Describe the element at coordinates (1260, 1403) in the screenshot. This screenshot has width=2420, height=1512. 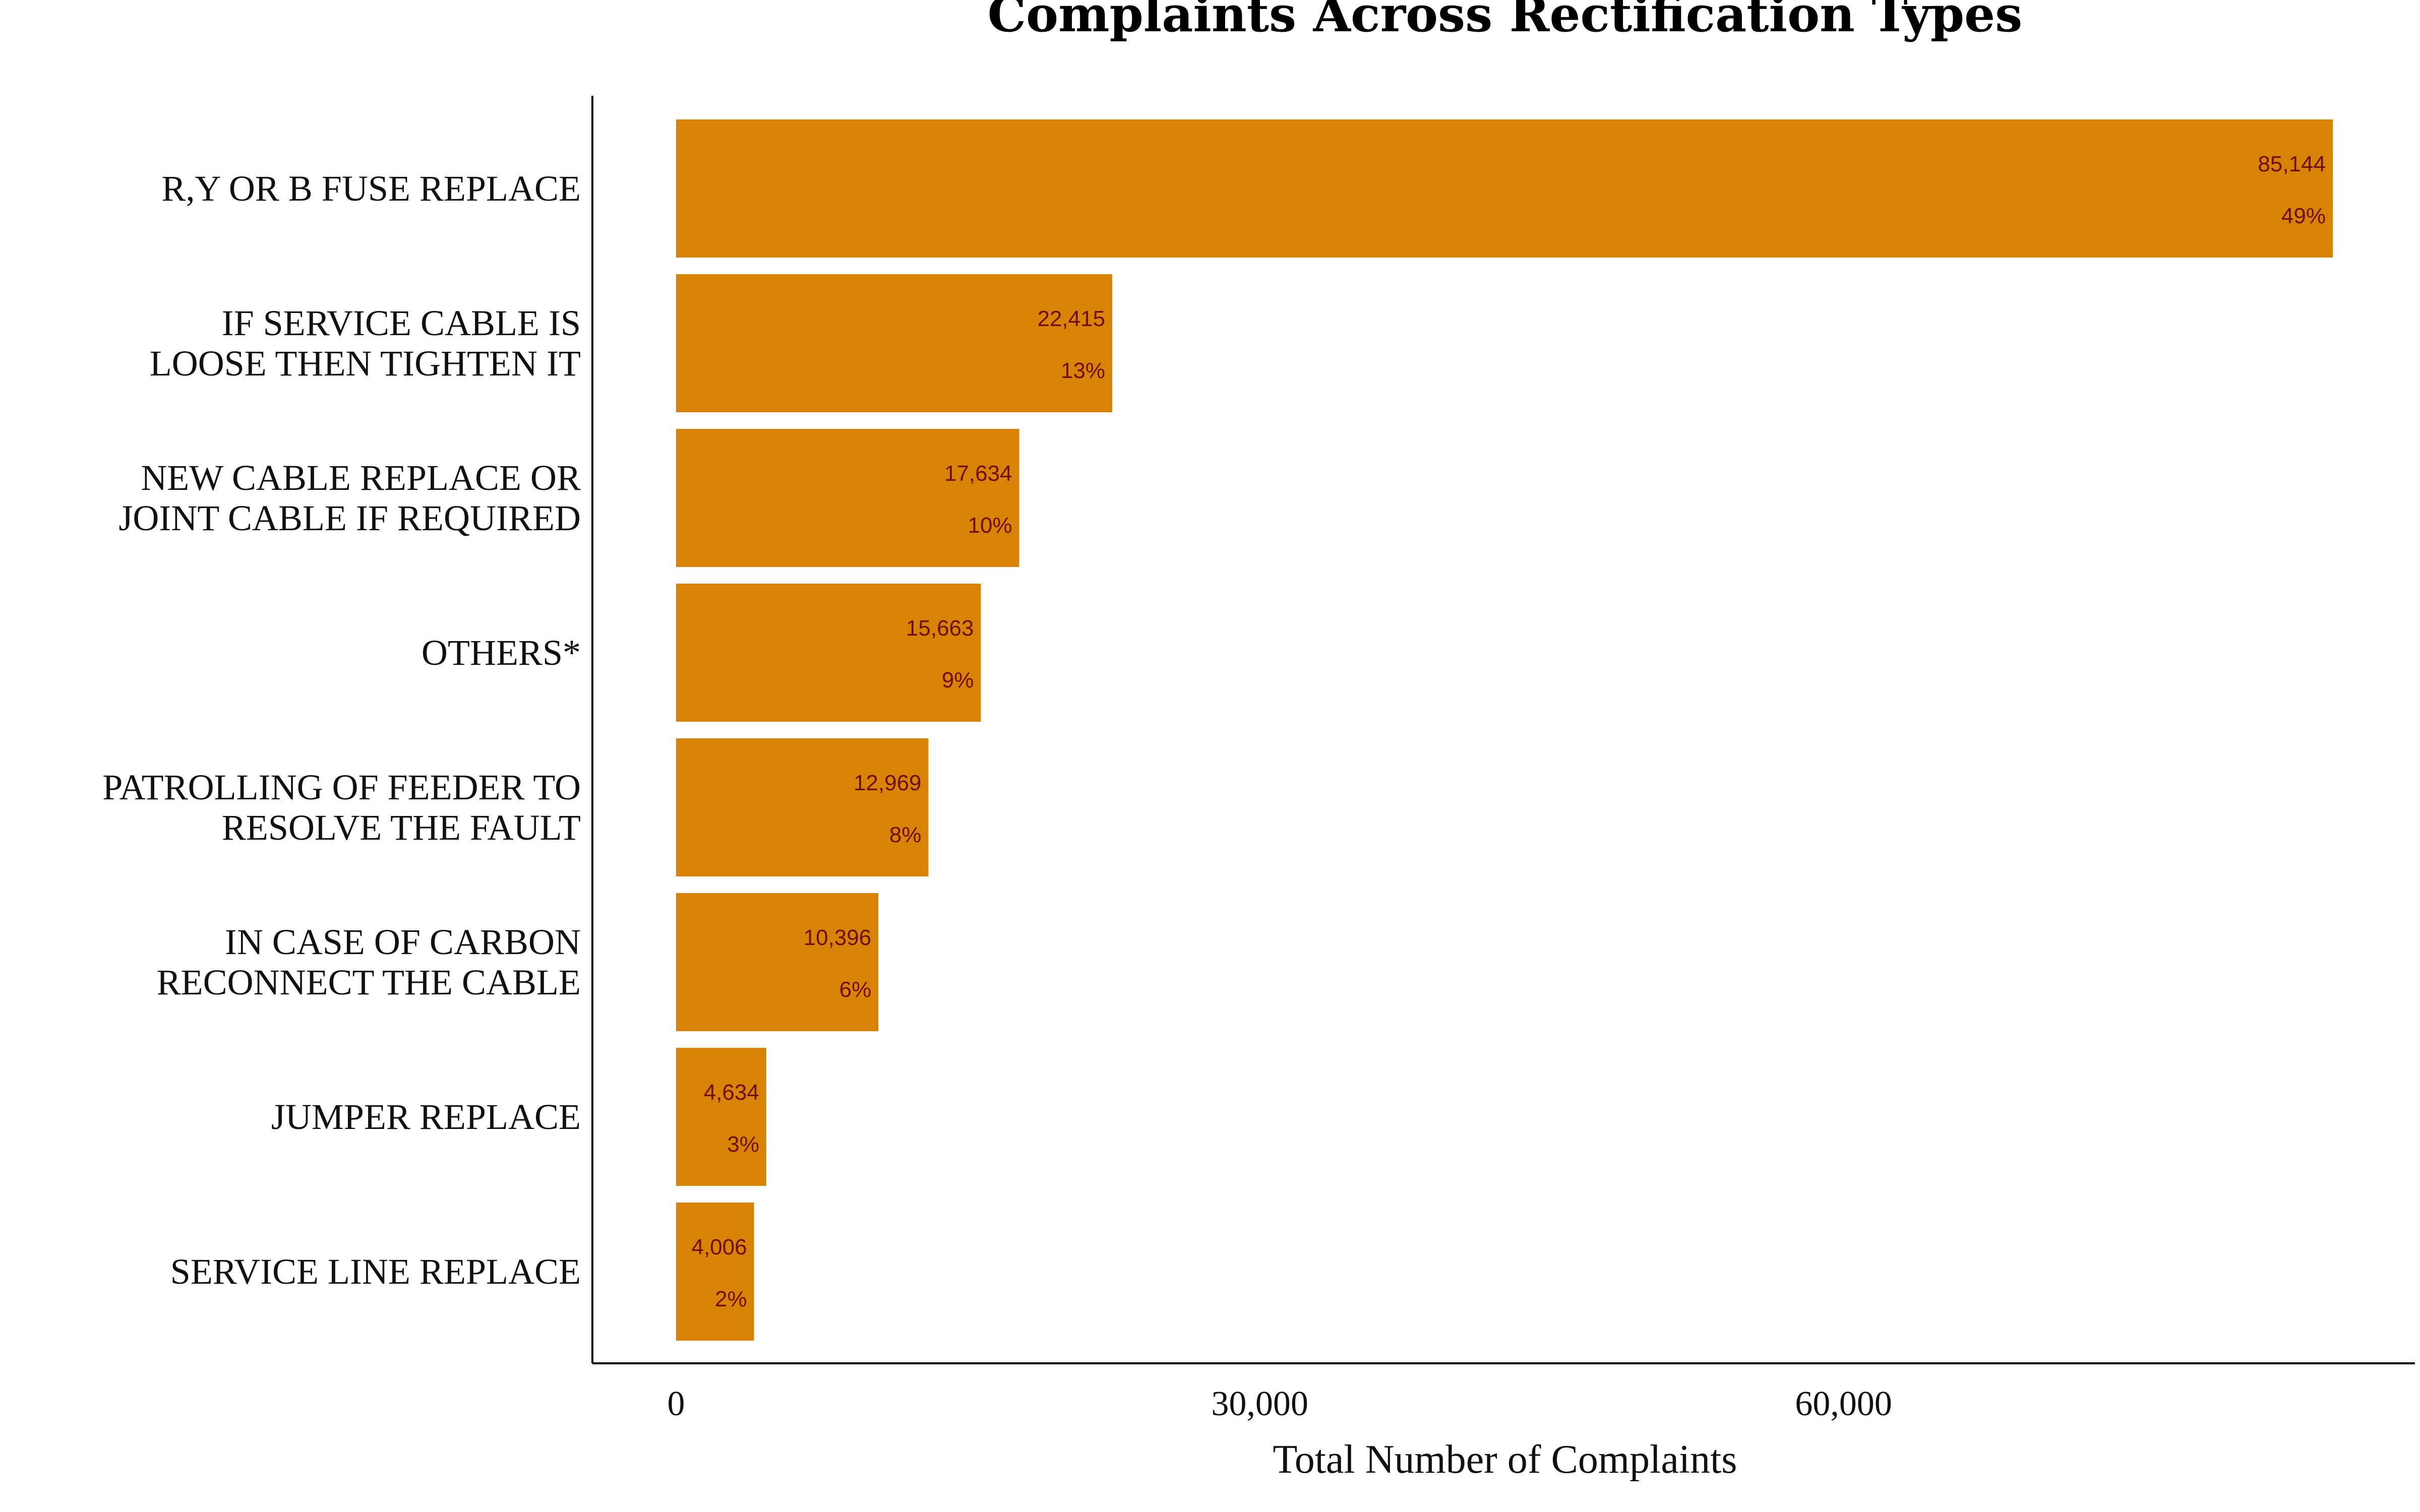
I see `x-tick-label-2: 30,000` at that location.